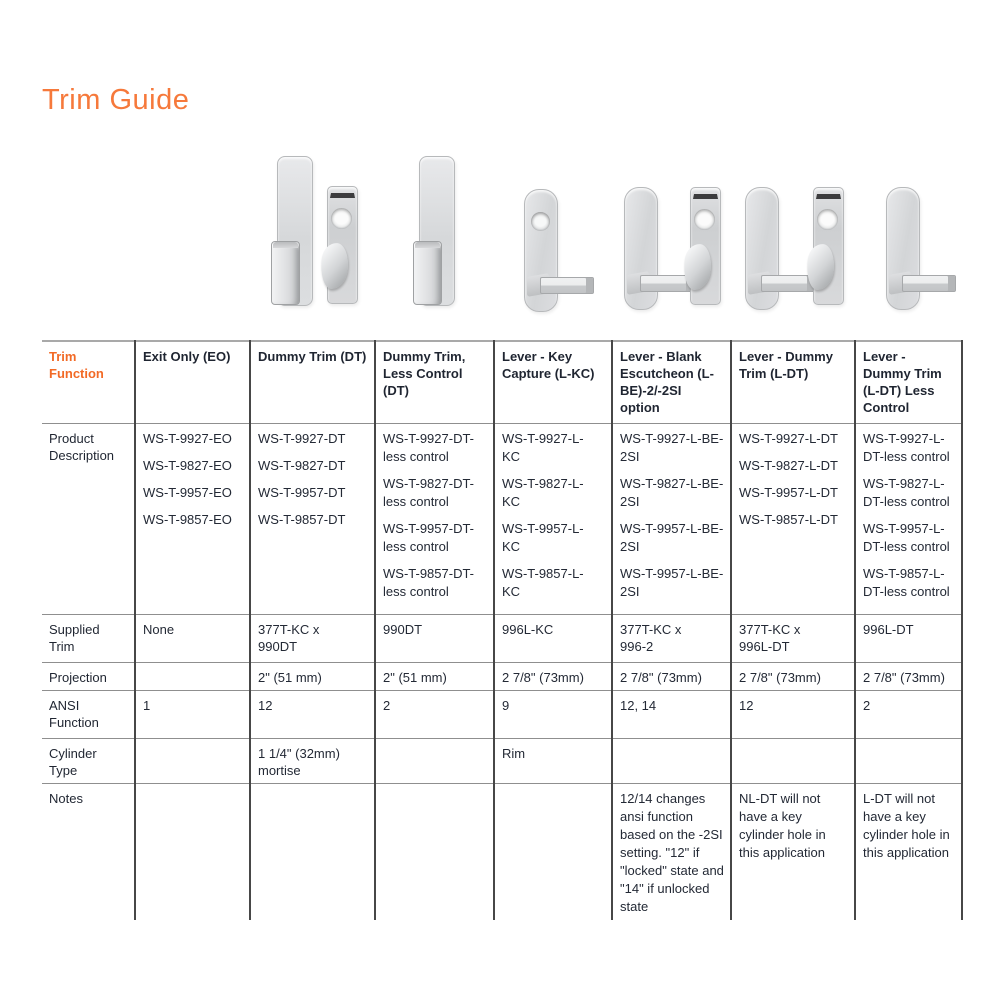 This screenshot has height=1000, width=1000. What do you see at coordinates (552, 760) in the screenshot?
I see `table-cell: Rim` at bounding box center [552, 760].